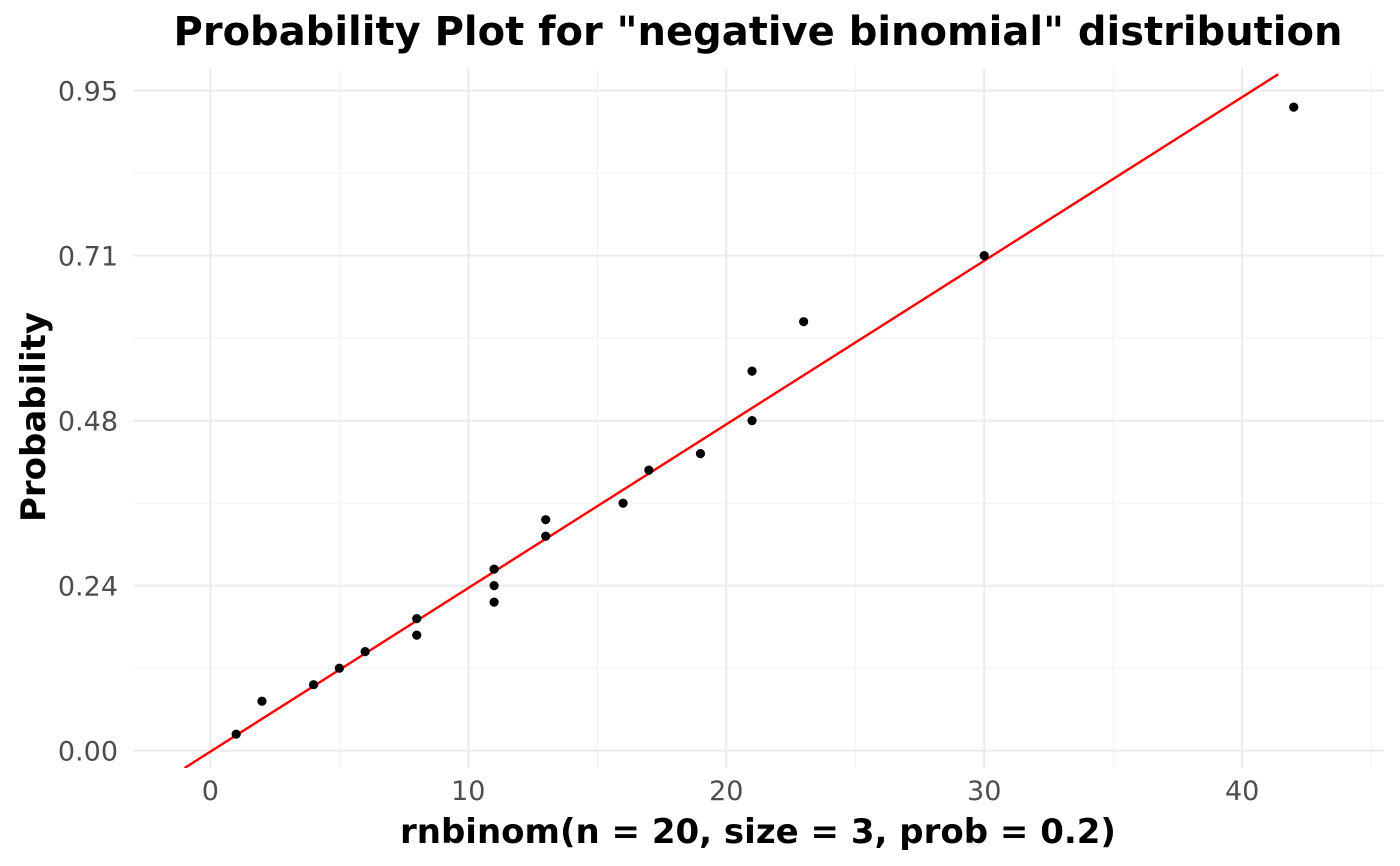 Image resolution: width=1400 pixels, height=866 pixels. I want to click on x-axis-title: rnbinom(n = 20, size = 3, prob = 0.2), so click(758, 832).